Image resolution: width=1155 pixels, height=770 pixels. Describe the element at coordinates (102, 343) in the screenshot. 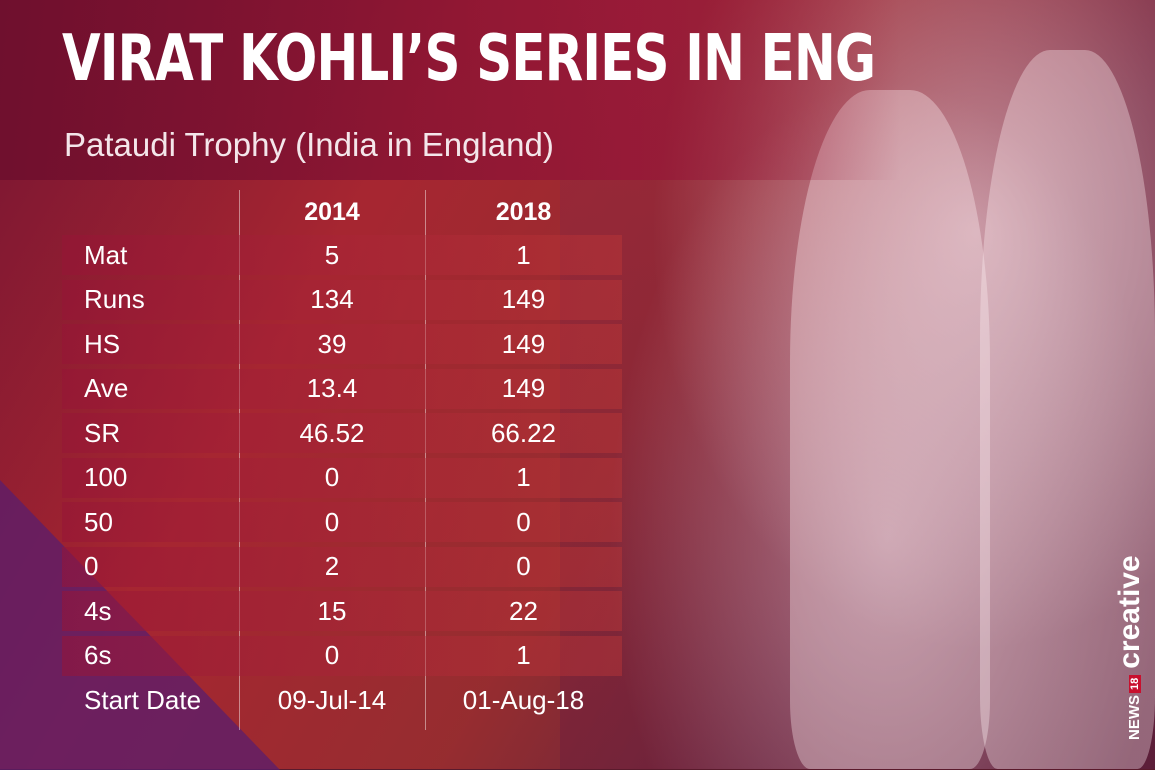

I see `row-label: HS` at that location.